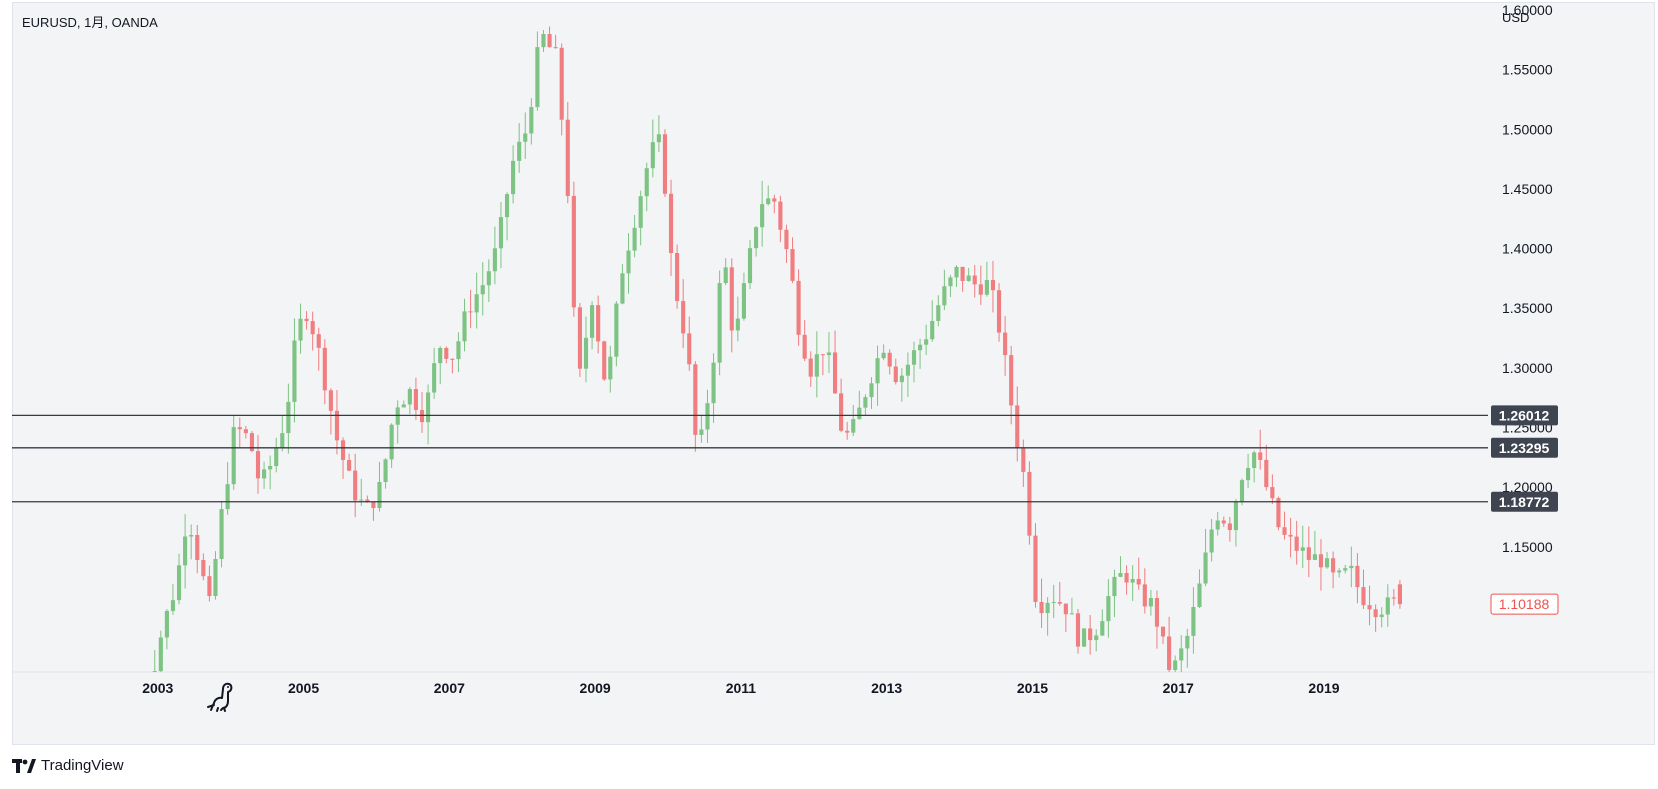 Image resolution: width=1658 pixels, height=789 pixels. What do you see at coordinates (68, 765) in the screenshot?
I see `footer-brand: TradingView` at bounding box center [68, 765].